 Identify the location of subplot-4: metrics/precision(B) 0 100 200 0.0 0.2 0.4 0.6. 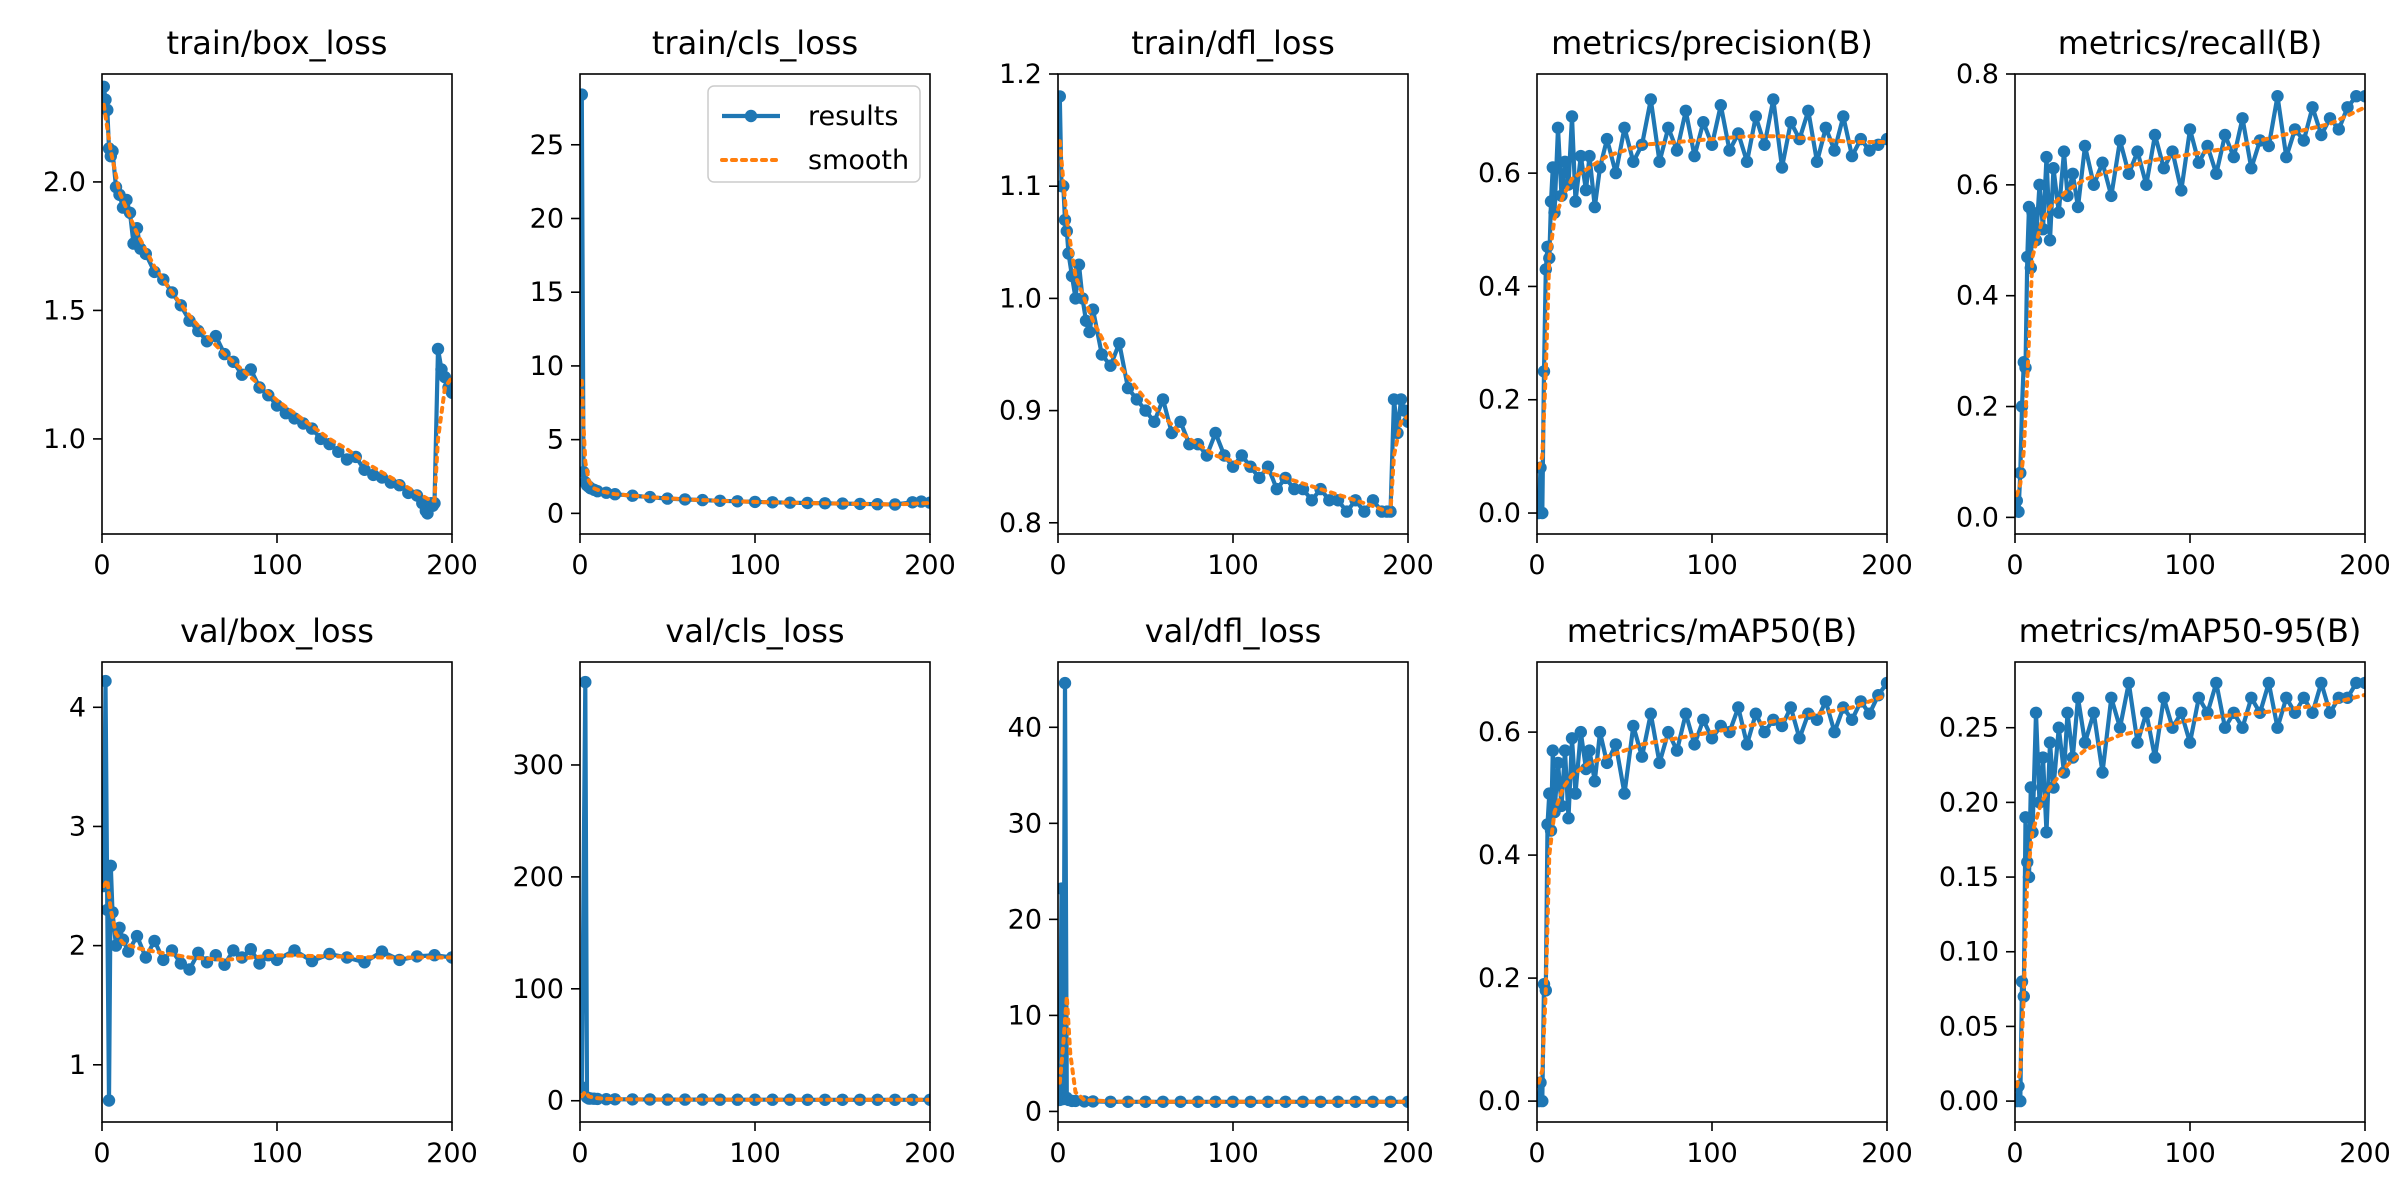
(1695, 302).